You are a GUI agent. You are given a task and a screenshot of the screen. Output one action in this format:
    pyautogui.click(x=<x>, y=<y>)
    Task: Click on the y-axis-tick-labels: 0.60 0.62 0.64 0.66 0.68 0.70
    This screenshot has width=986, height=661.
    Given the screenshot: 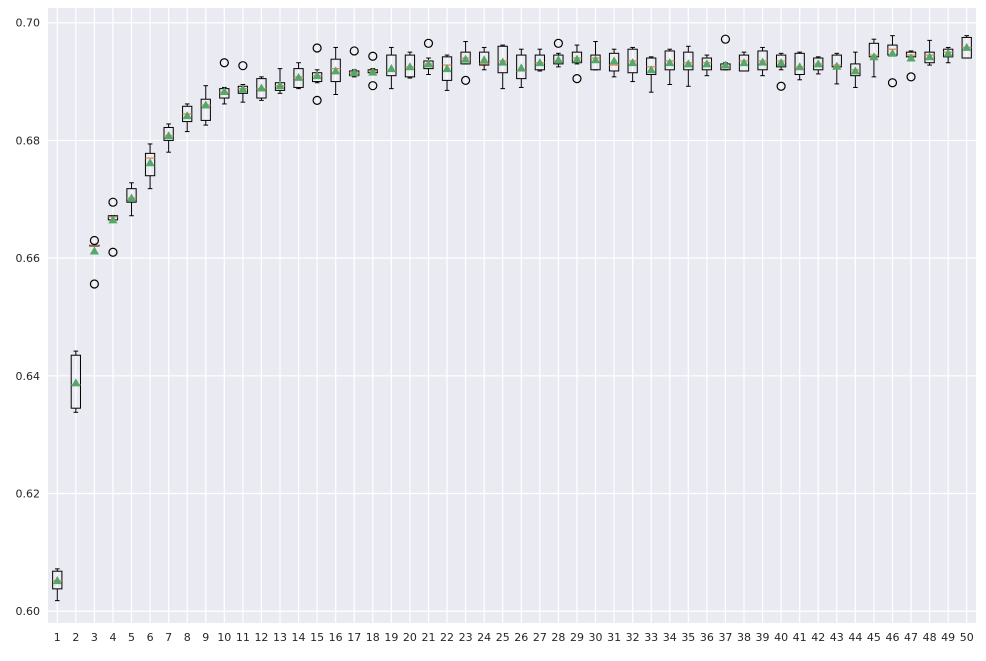 What is the action you would take?
    pyautogui.click(x=28, y=318)
    